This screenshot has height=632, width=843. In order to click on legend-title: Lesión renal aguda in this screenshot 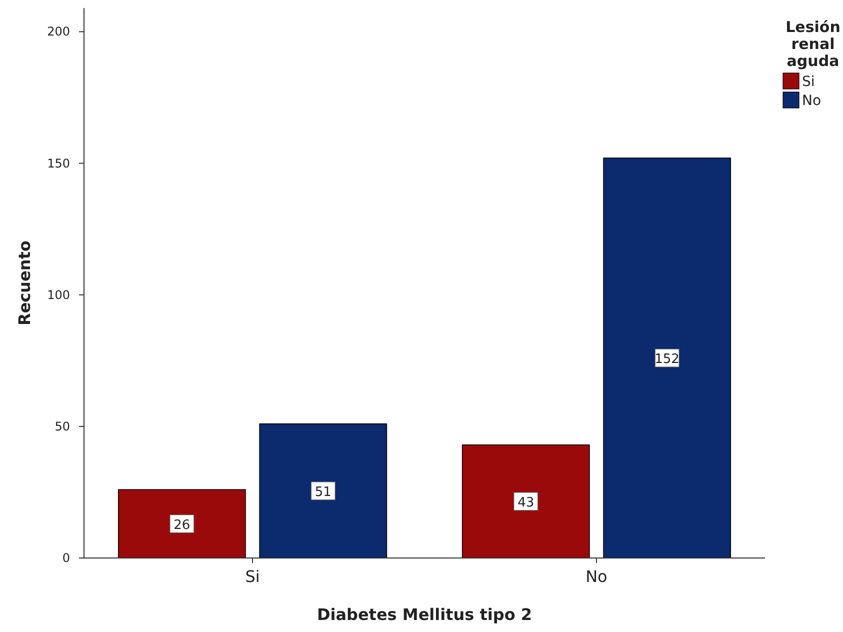, I will do `click(813, 44)`.